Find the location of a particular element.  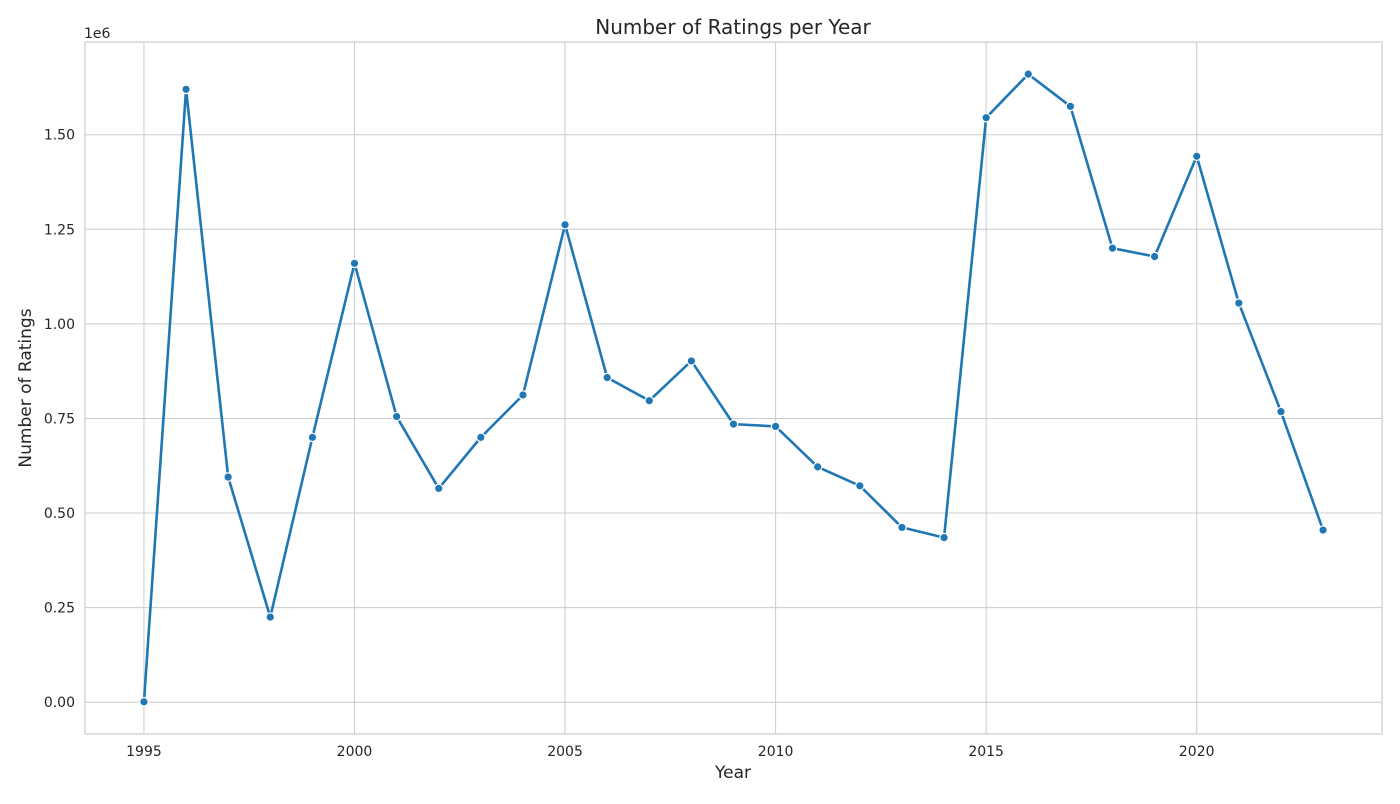

y-tick-label: 0.25 is located at coordinates (59, 609).